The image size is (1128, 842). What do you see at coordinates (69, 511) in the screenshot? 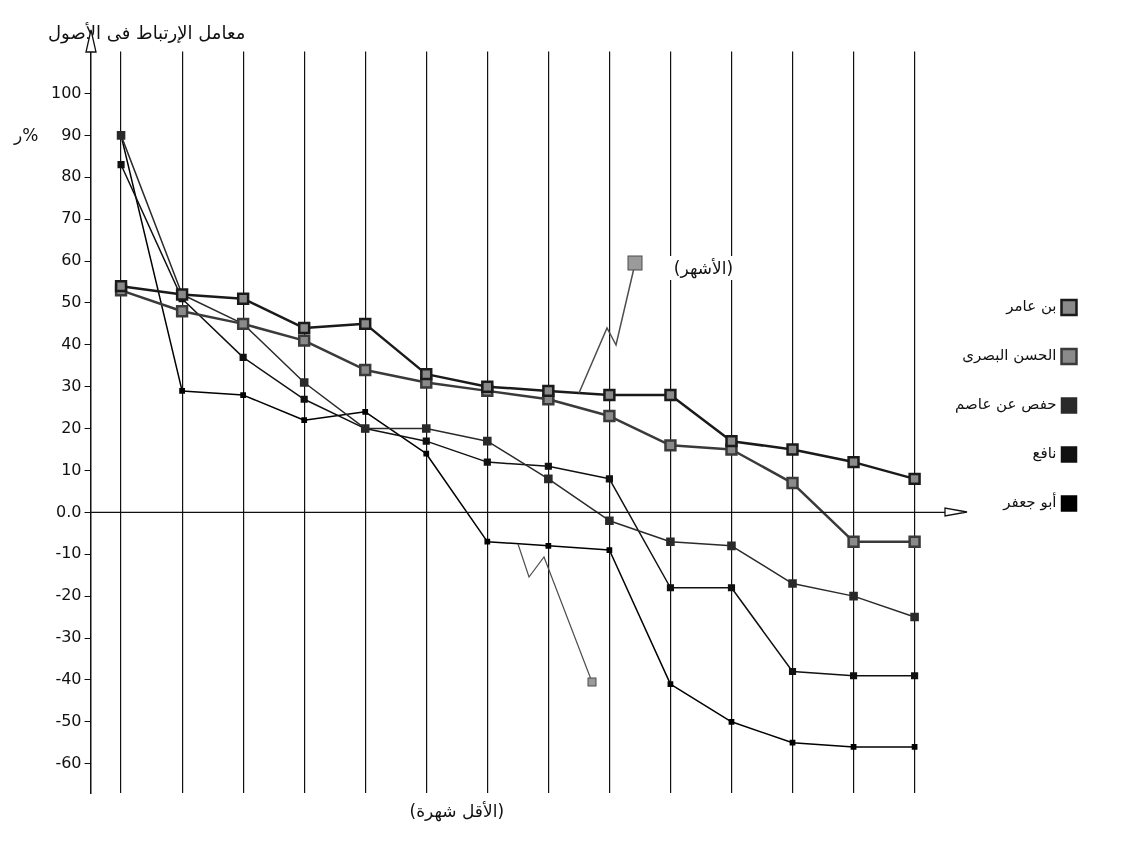
I see `y-tick-label: 0.0` at bounding box center [69, 511].